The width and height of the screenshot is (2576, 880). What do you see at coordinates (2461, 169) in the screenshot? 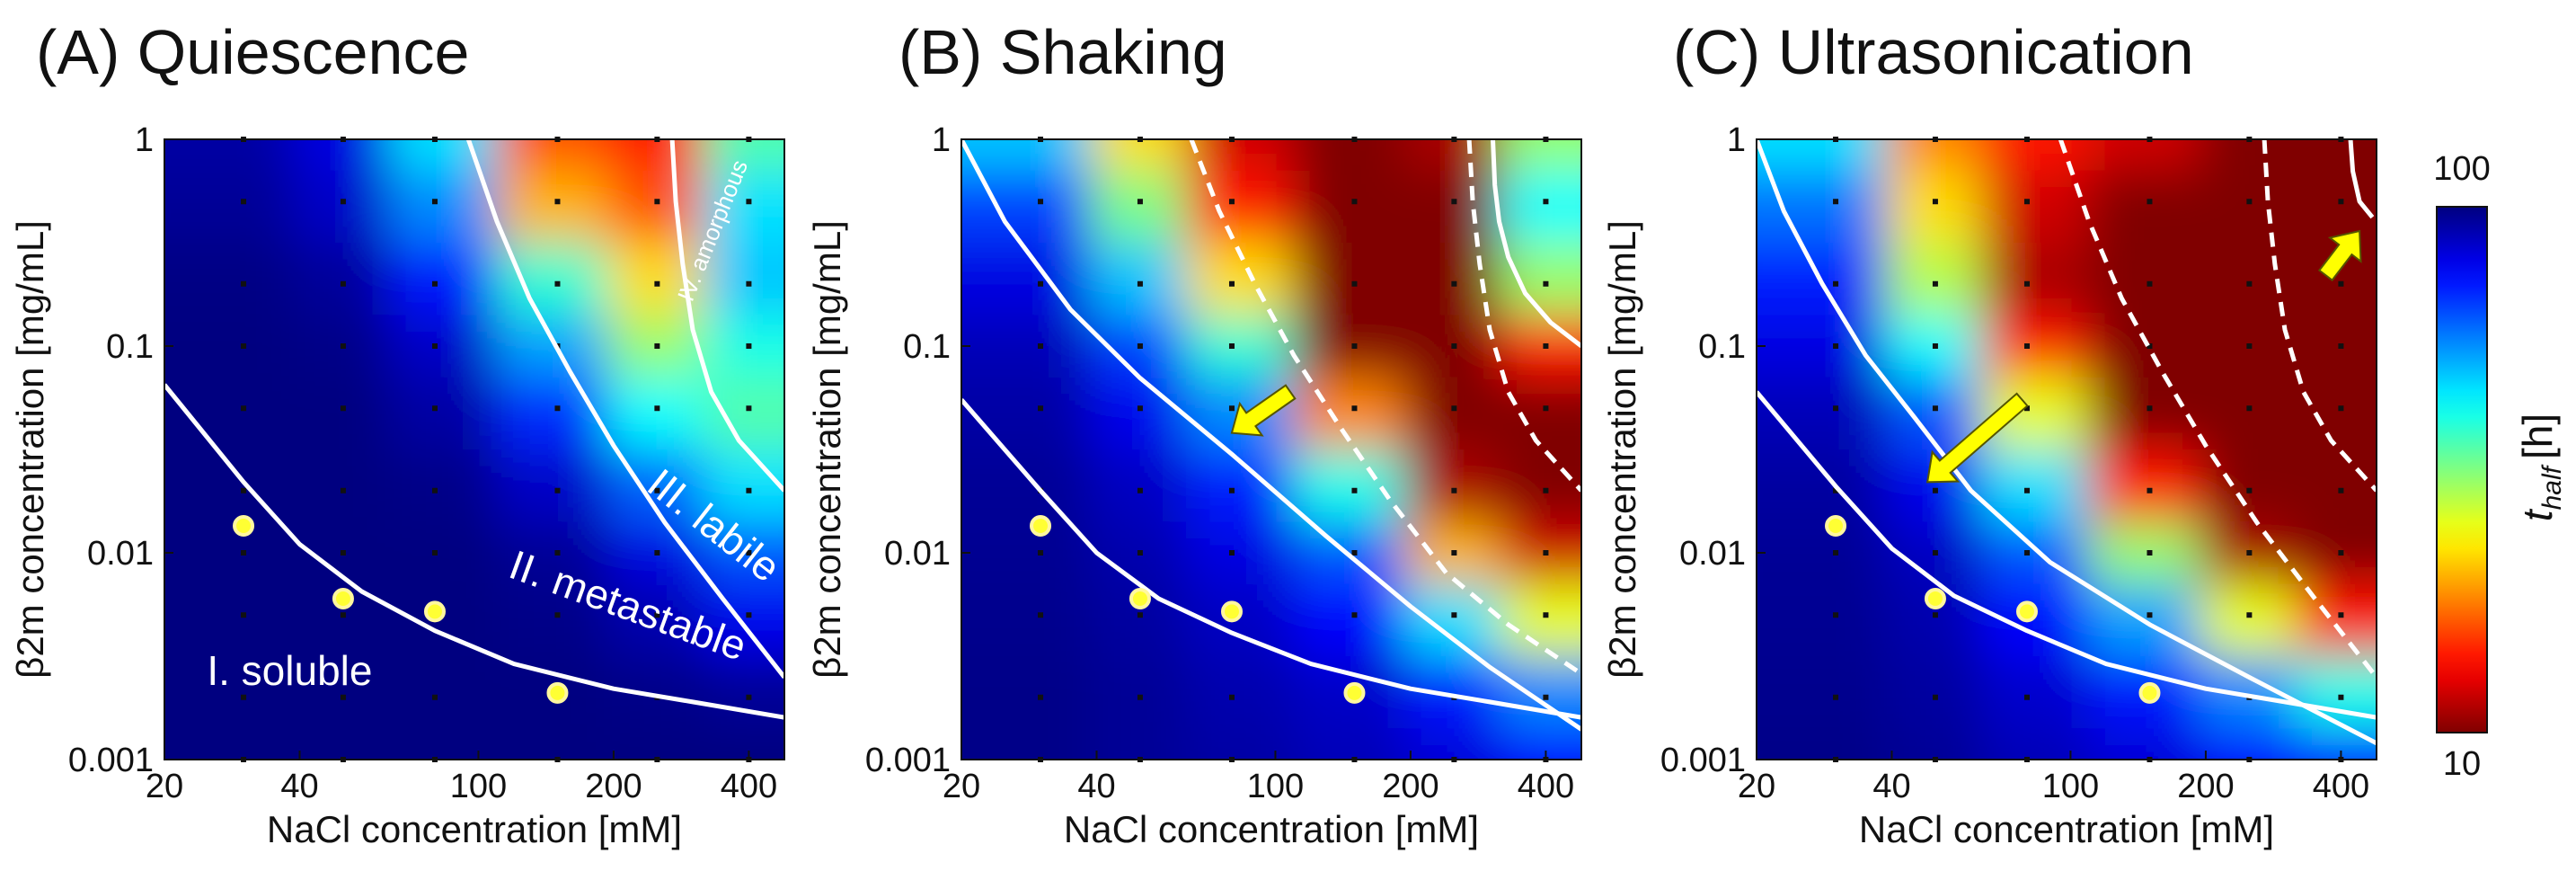
I see `colorbar-max-label: 100` at bounding box center [2461, 169].